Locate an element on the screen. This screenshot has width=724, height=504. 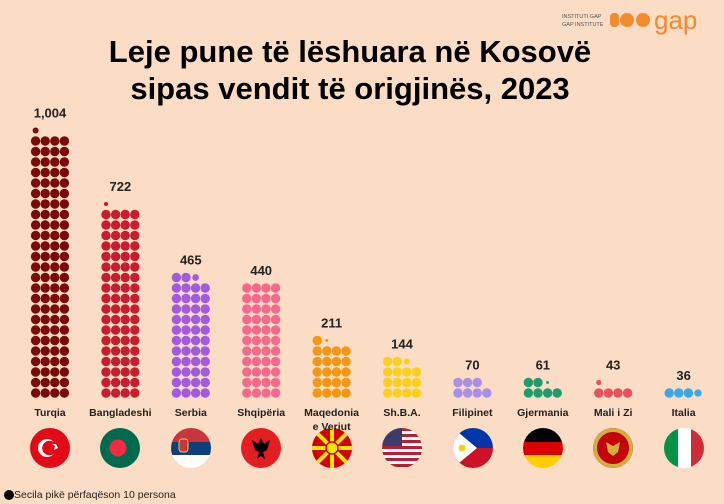
category-label: Bangladeshi is located at coordinates (120, 413).